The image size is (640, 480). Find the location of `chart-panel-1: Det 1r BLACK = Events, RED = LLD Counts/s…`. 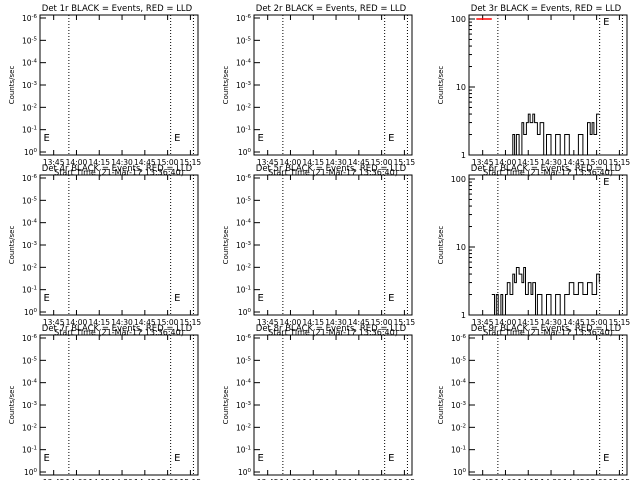

chart-panel-1: Det 1r BLACK = Events, RED = LLD Counts/s… is located at coordinates (104, 90).